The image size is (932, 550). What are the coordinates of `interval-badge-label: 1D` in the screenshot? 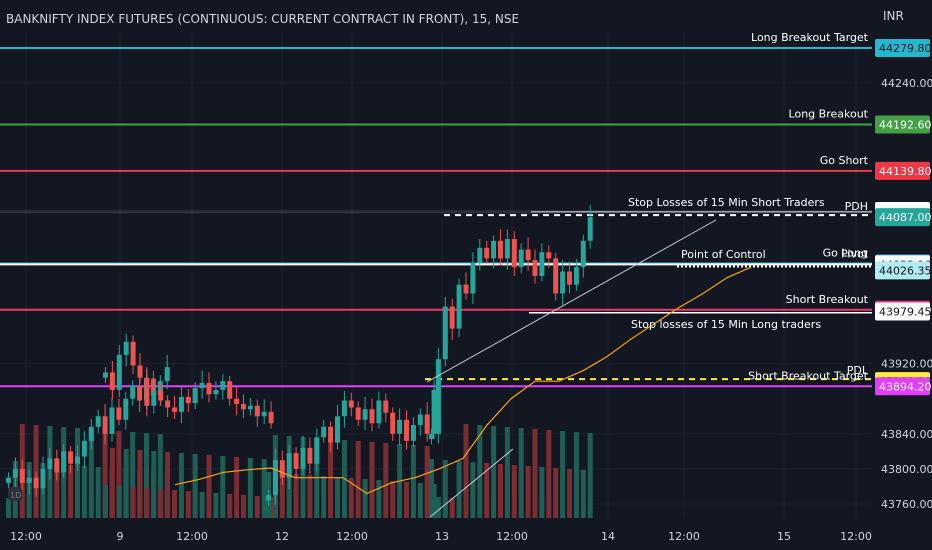 It's located at (15, 495).